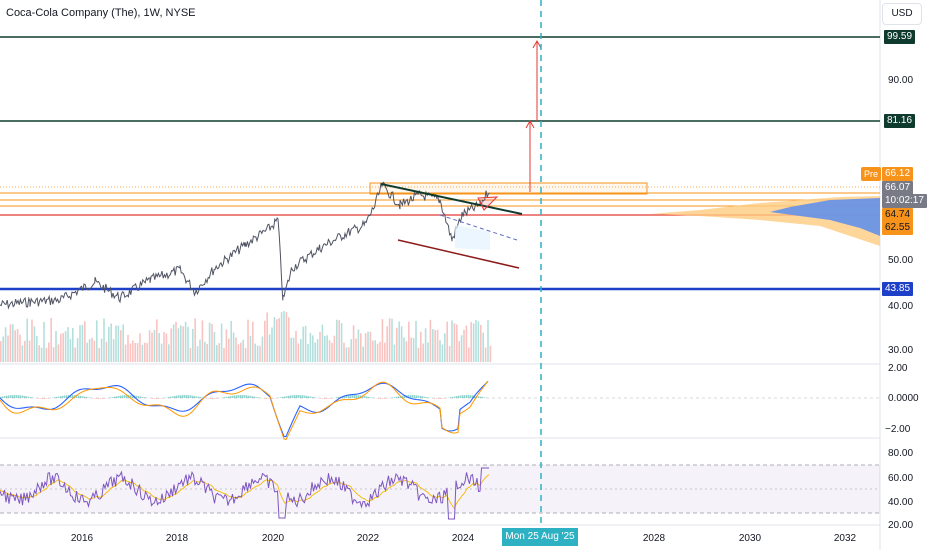 Image resolution: width=932 pixels, height=550 pixels. What do you see at coordinates (533, 115) in the screenshot?
I see `target-arrows` at bounding box center [533, 115].